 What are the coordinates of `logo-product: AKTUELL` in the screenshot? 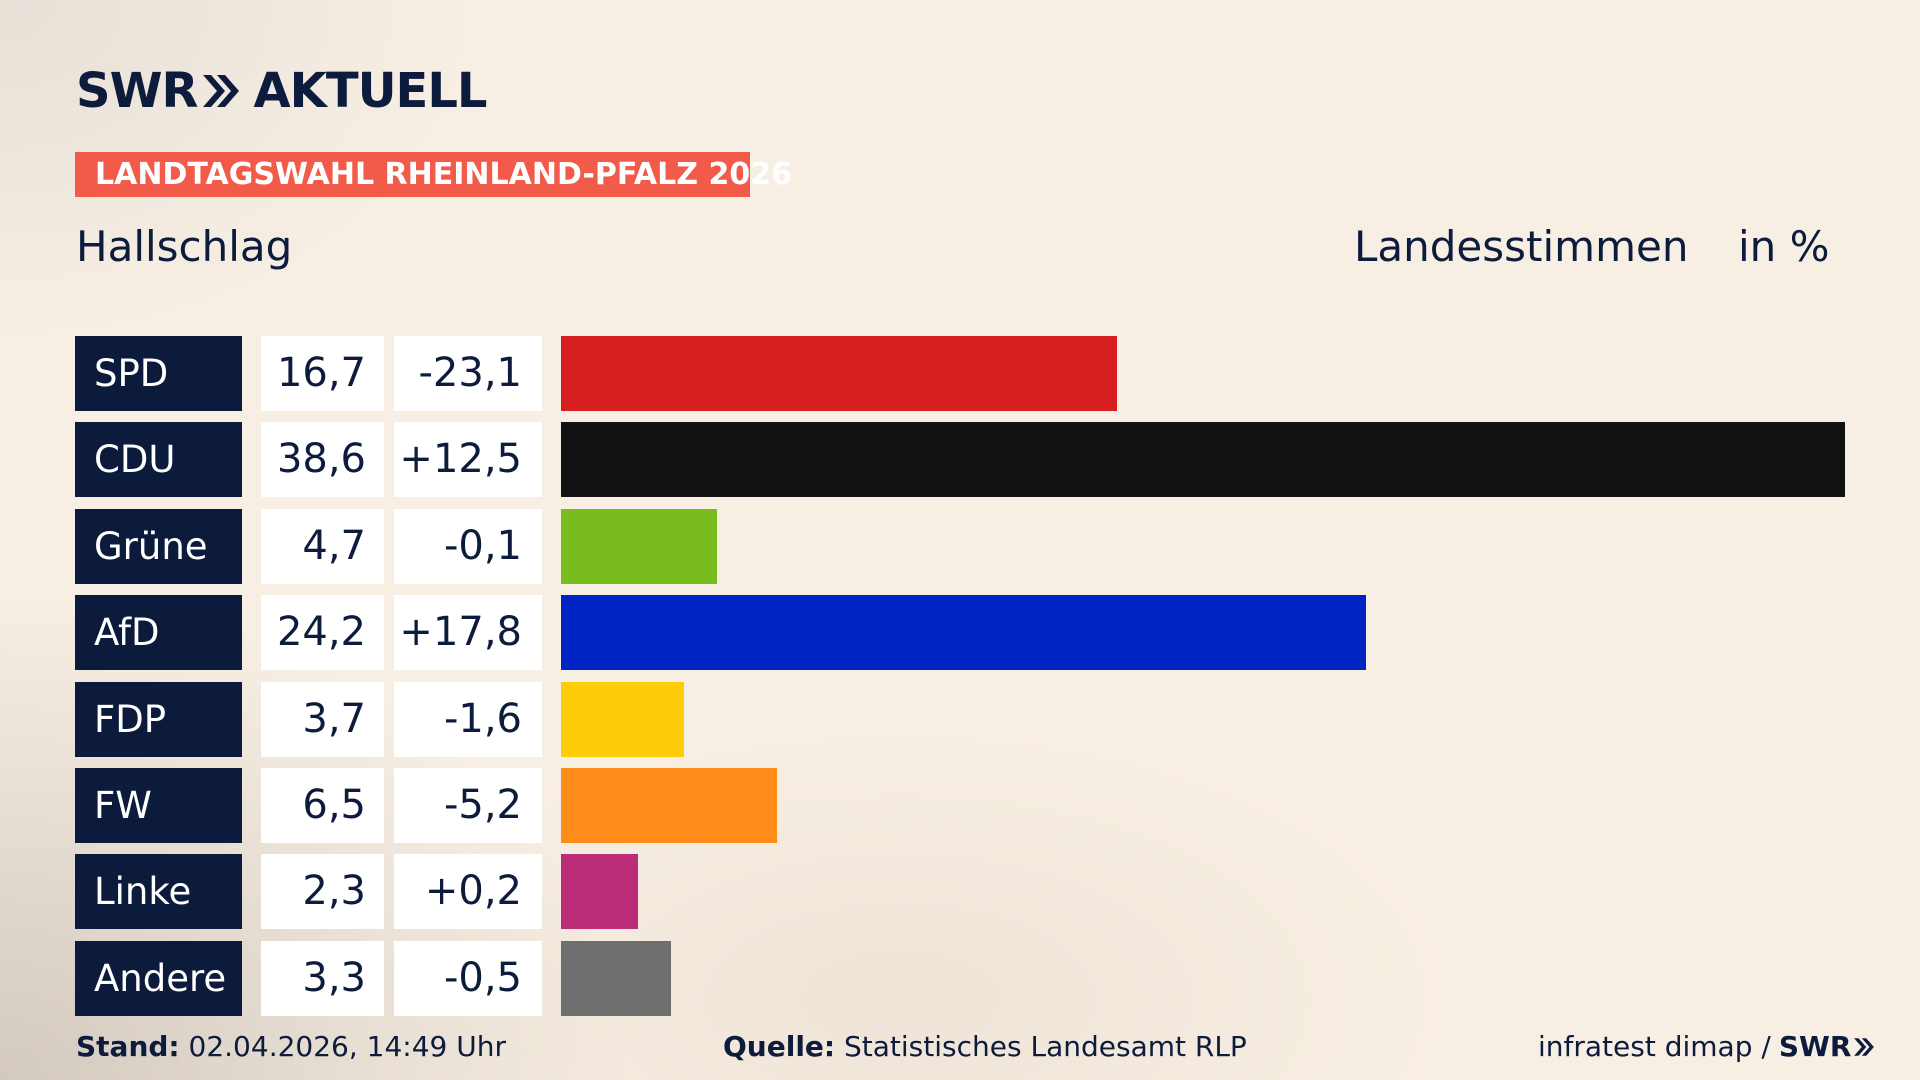 It's located at (370, 91).